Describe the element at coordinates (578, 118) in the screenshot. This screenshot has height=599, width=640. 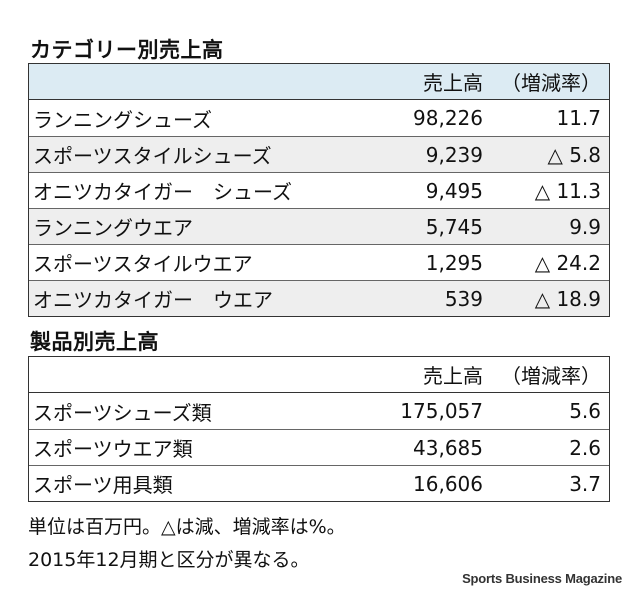
I see `row-rate: 11.7` at that location.